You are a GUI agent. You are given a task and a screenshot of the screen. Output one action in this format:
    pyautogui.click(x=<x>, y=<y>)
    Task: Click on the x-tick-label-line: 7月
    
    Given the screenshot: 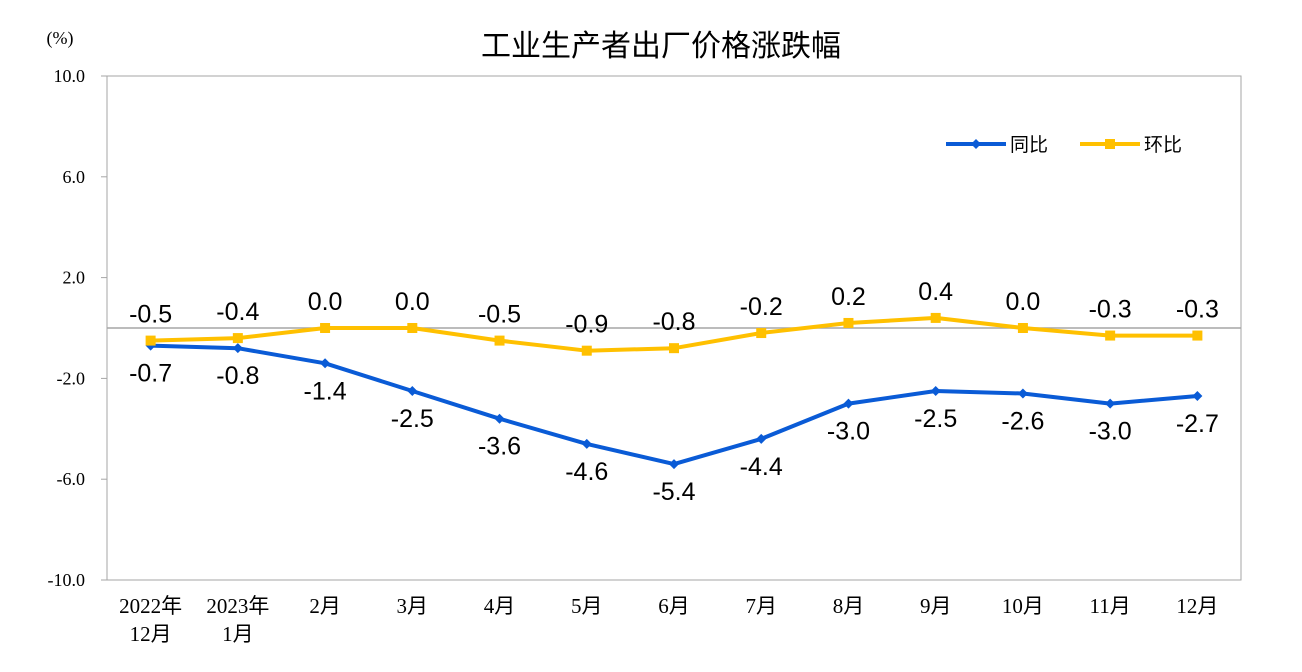 What is the action you would take?
    pyautogui.click(x=761, y=606)
    